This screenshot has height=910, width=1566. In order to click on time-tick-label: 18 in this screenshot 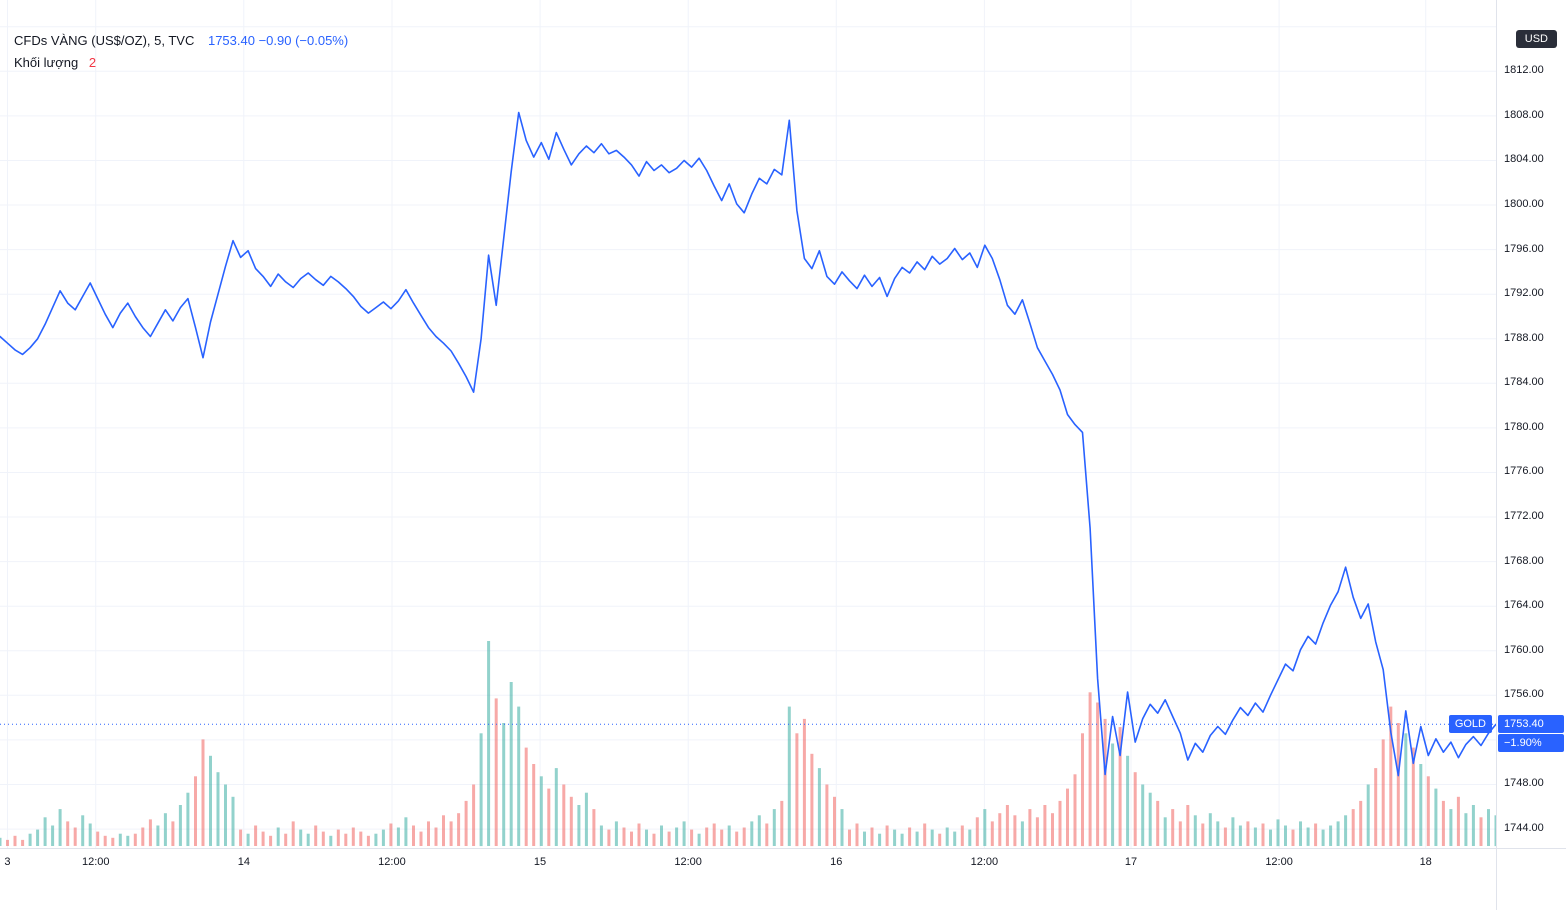, I will do `click(1425, 862)`.